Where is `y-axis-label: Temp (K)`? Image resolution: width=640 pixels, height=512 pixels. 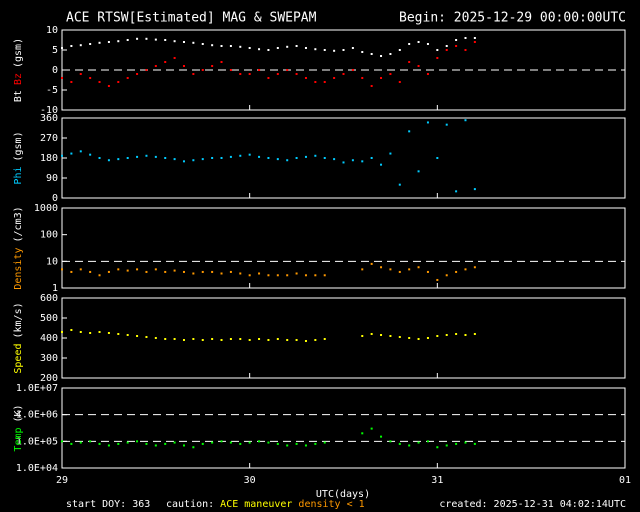
y-axis-label: Temp (K) is located at coordinates (18, 427).